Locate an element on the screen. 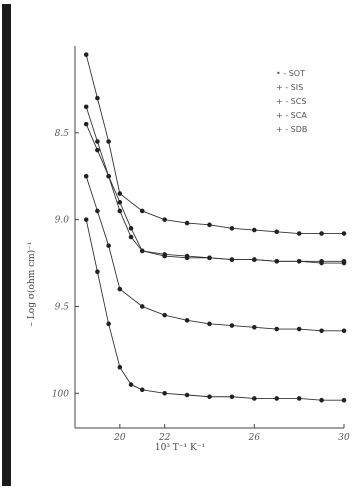 This screenshot has width=358, height=493. legend: • - SOT + - SIS + - SCS + - SCA + - SDB is located at coordinates (291, 101).